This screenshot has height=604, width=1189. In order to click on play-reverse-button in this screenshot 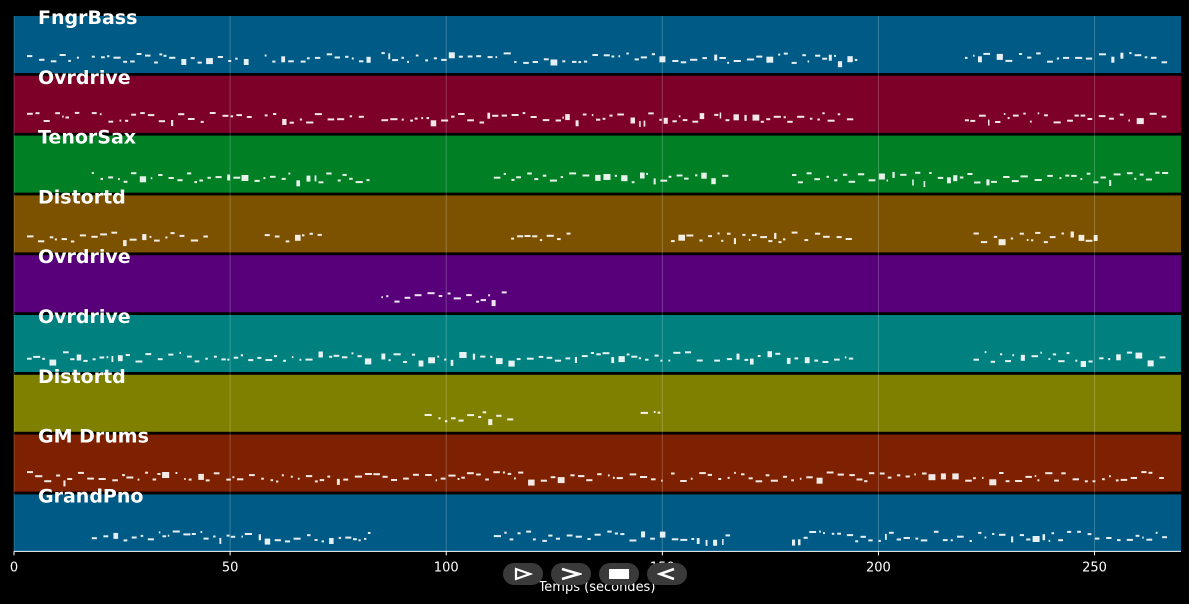, I will do `click(523, 574)`.